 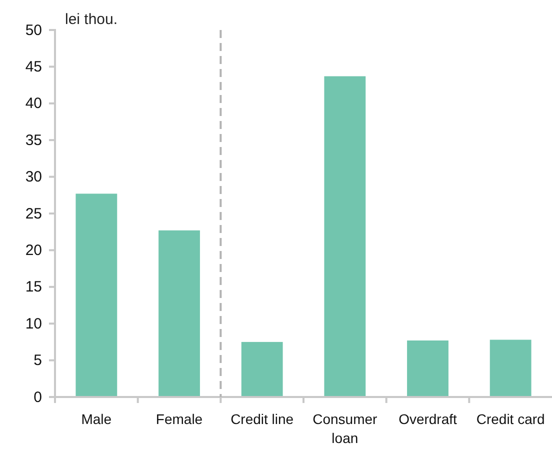 What do you see at coordinates (33, 323) in the screenshot?
I see `y-tick-label: 10` at bounding box center [33, 323].